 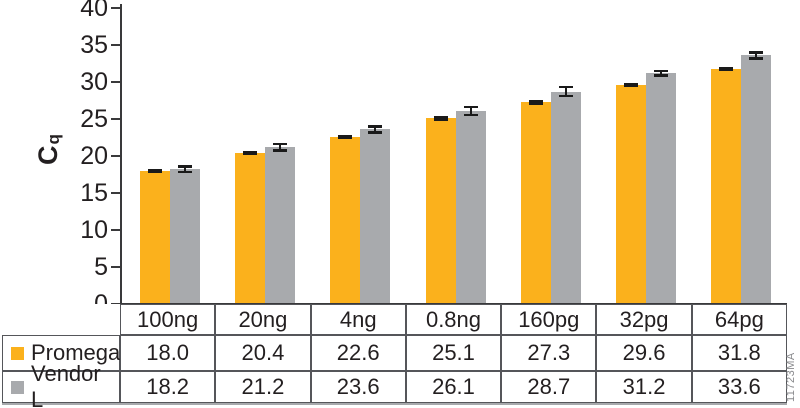 What do you see at coordinates (631, 194) in the screenshot?
I see `bar-promega-32pg` at bounding box center [631, 194].